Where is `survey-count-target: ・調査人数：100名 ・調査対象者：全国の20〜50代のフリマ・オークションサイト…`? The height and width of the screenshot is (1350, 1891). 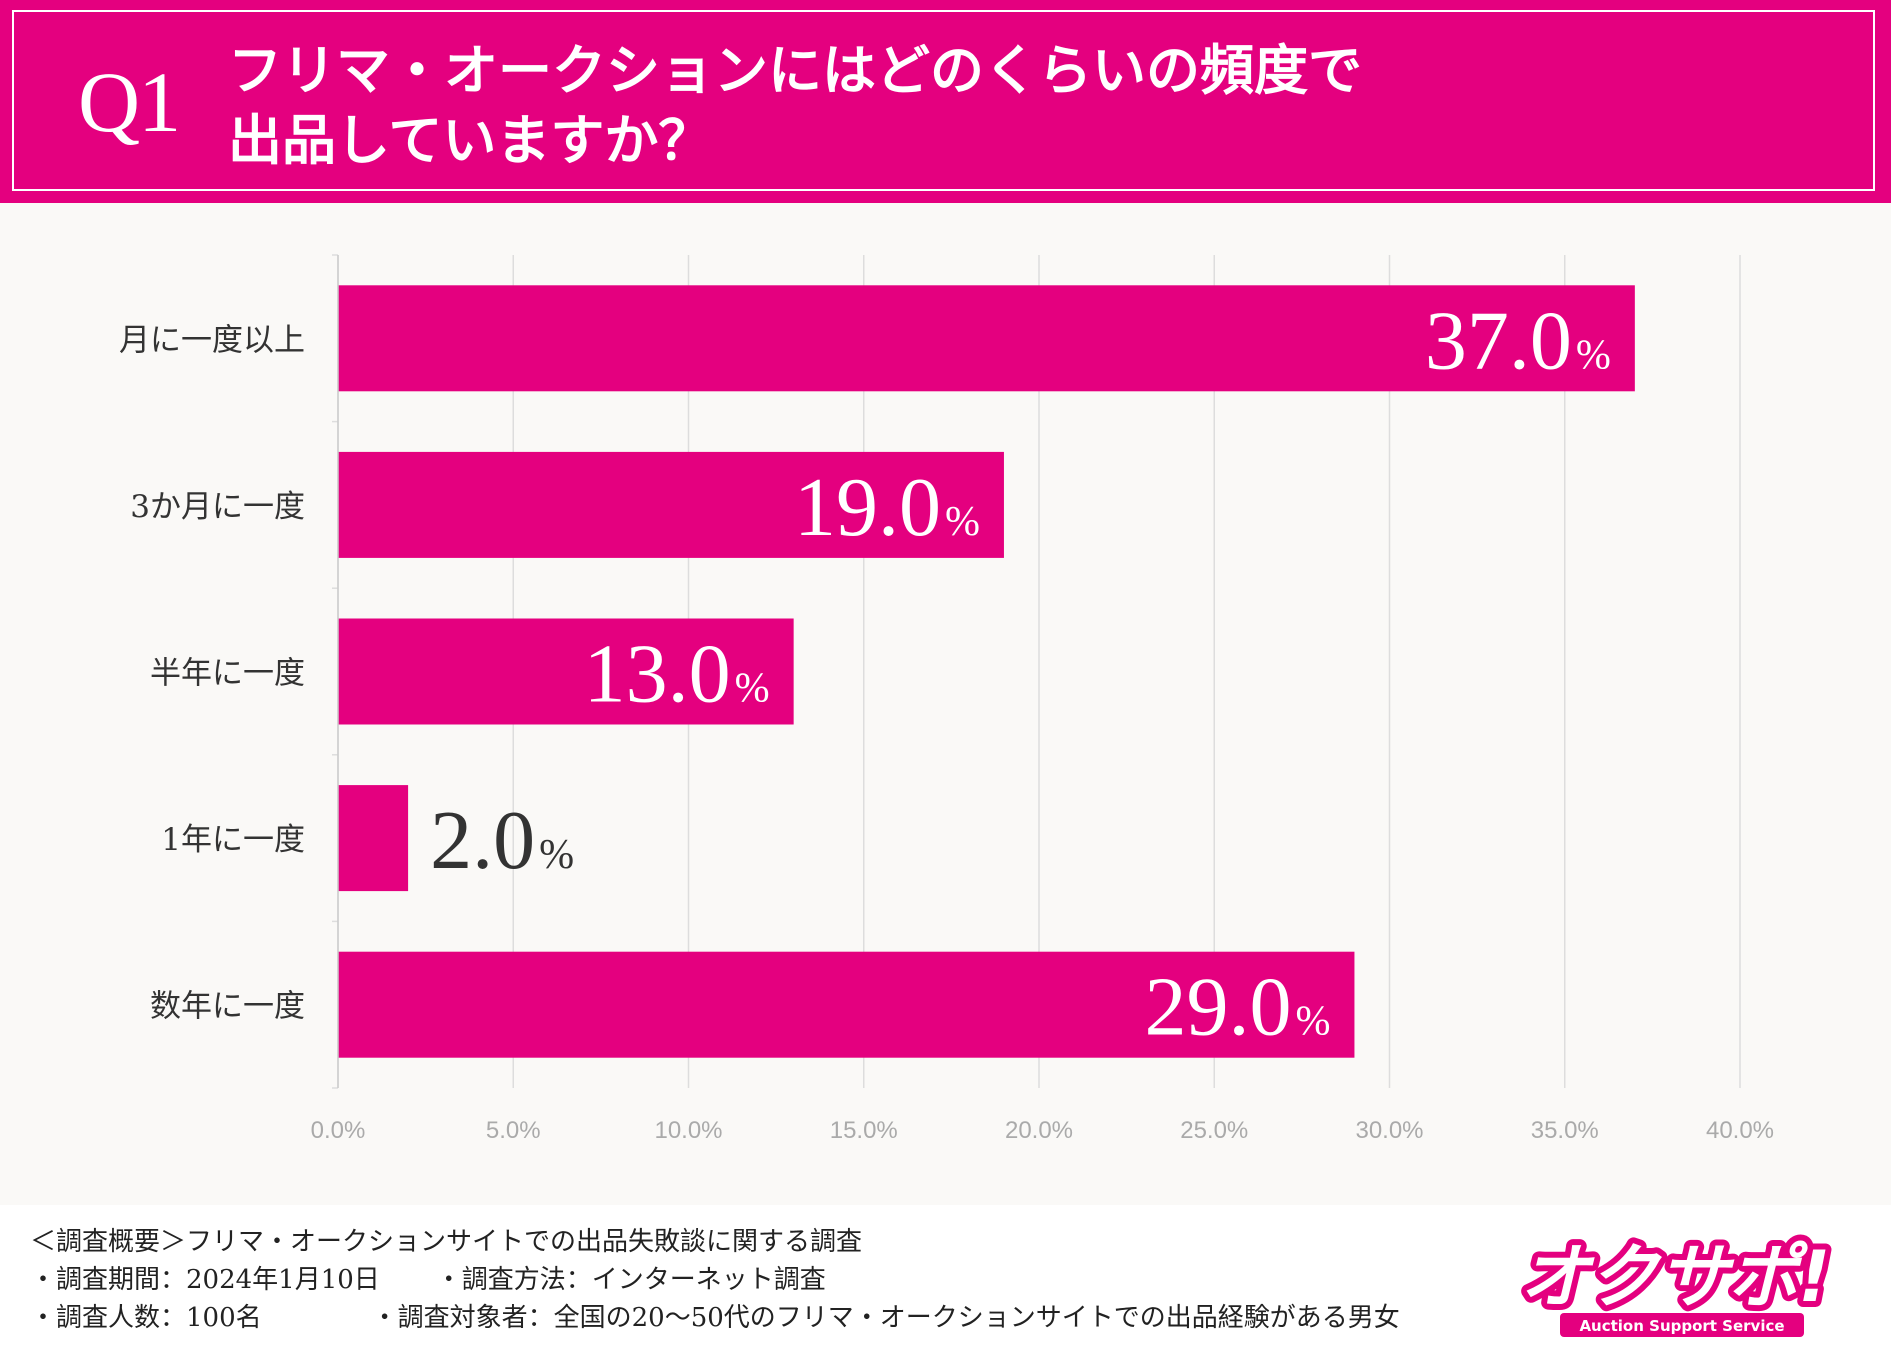
survey-count-target: ・調査人数：100名 ・調査対象者：全国の20〜50代のフリマ・オークションサイト… is located at coordinates (715, 1318).